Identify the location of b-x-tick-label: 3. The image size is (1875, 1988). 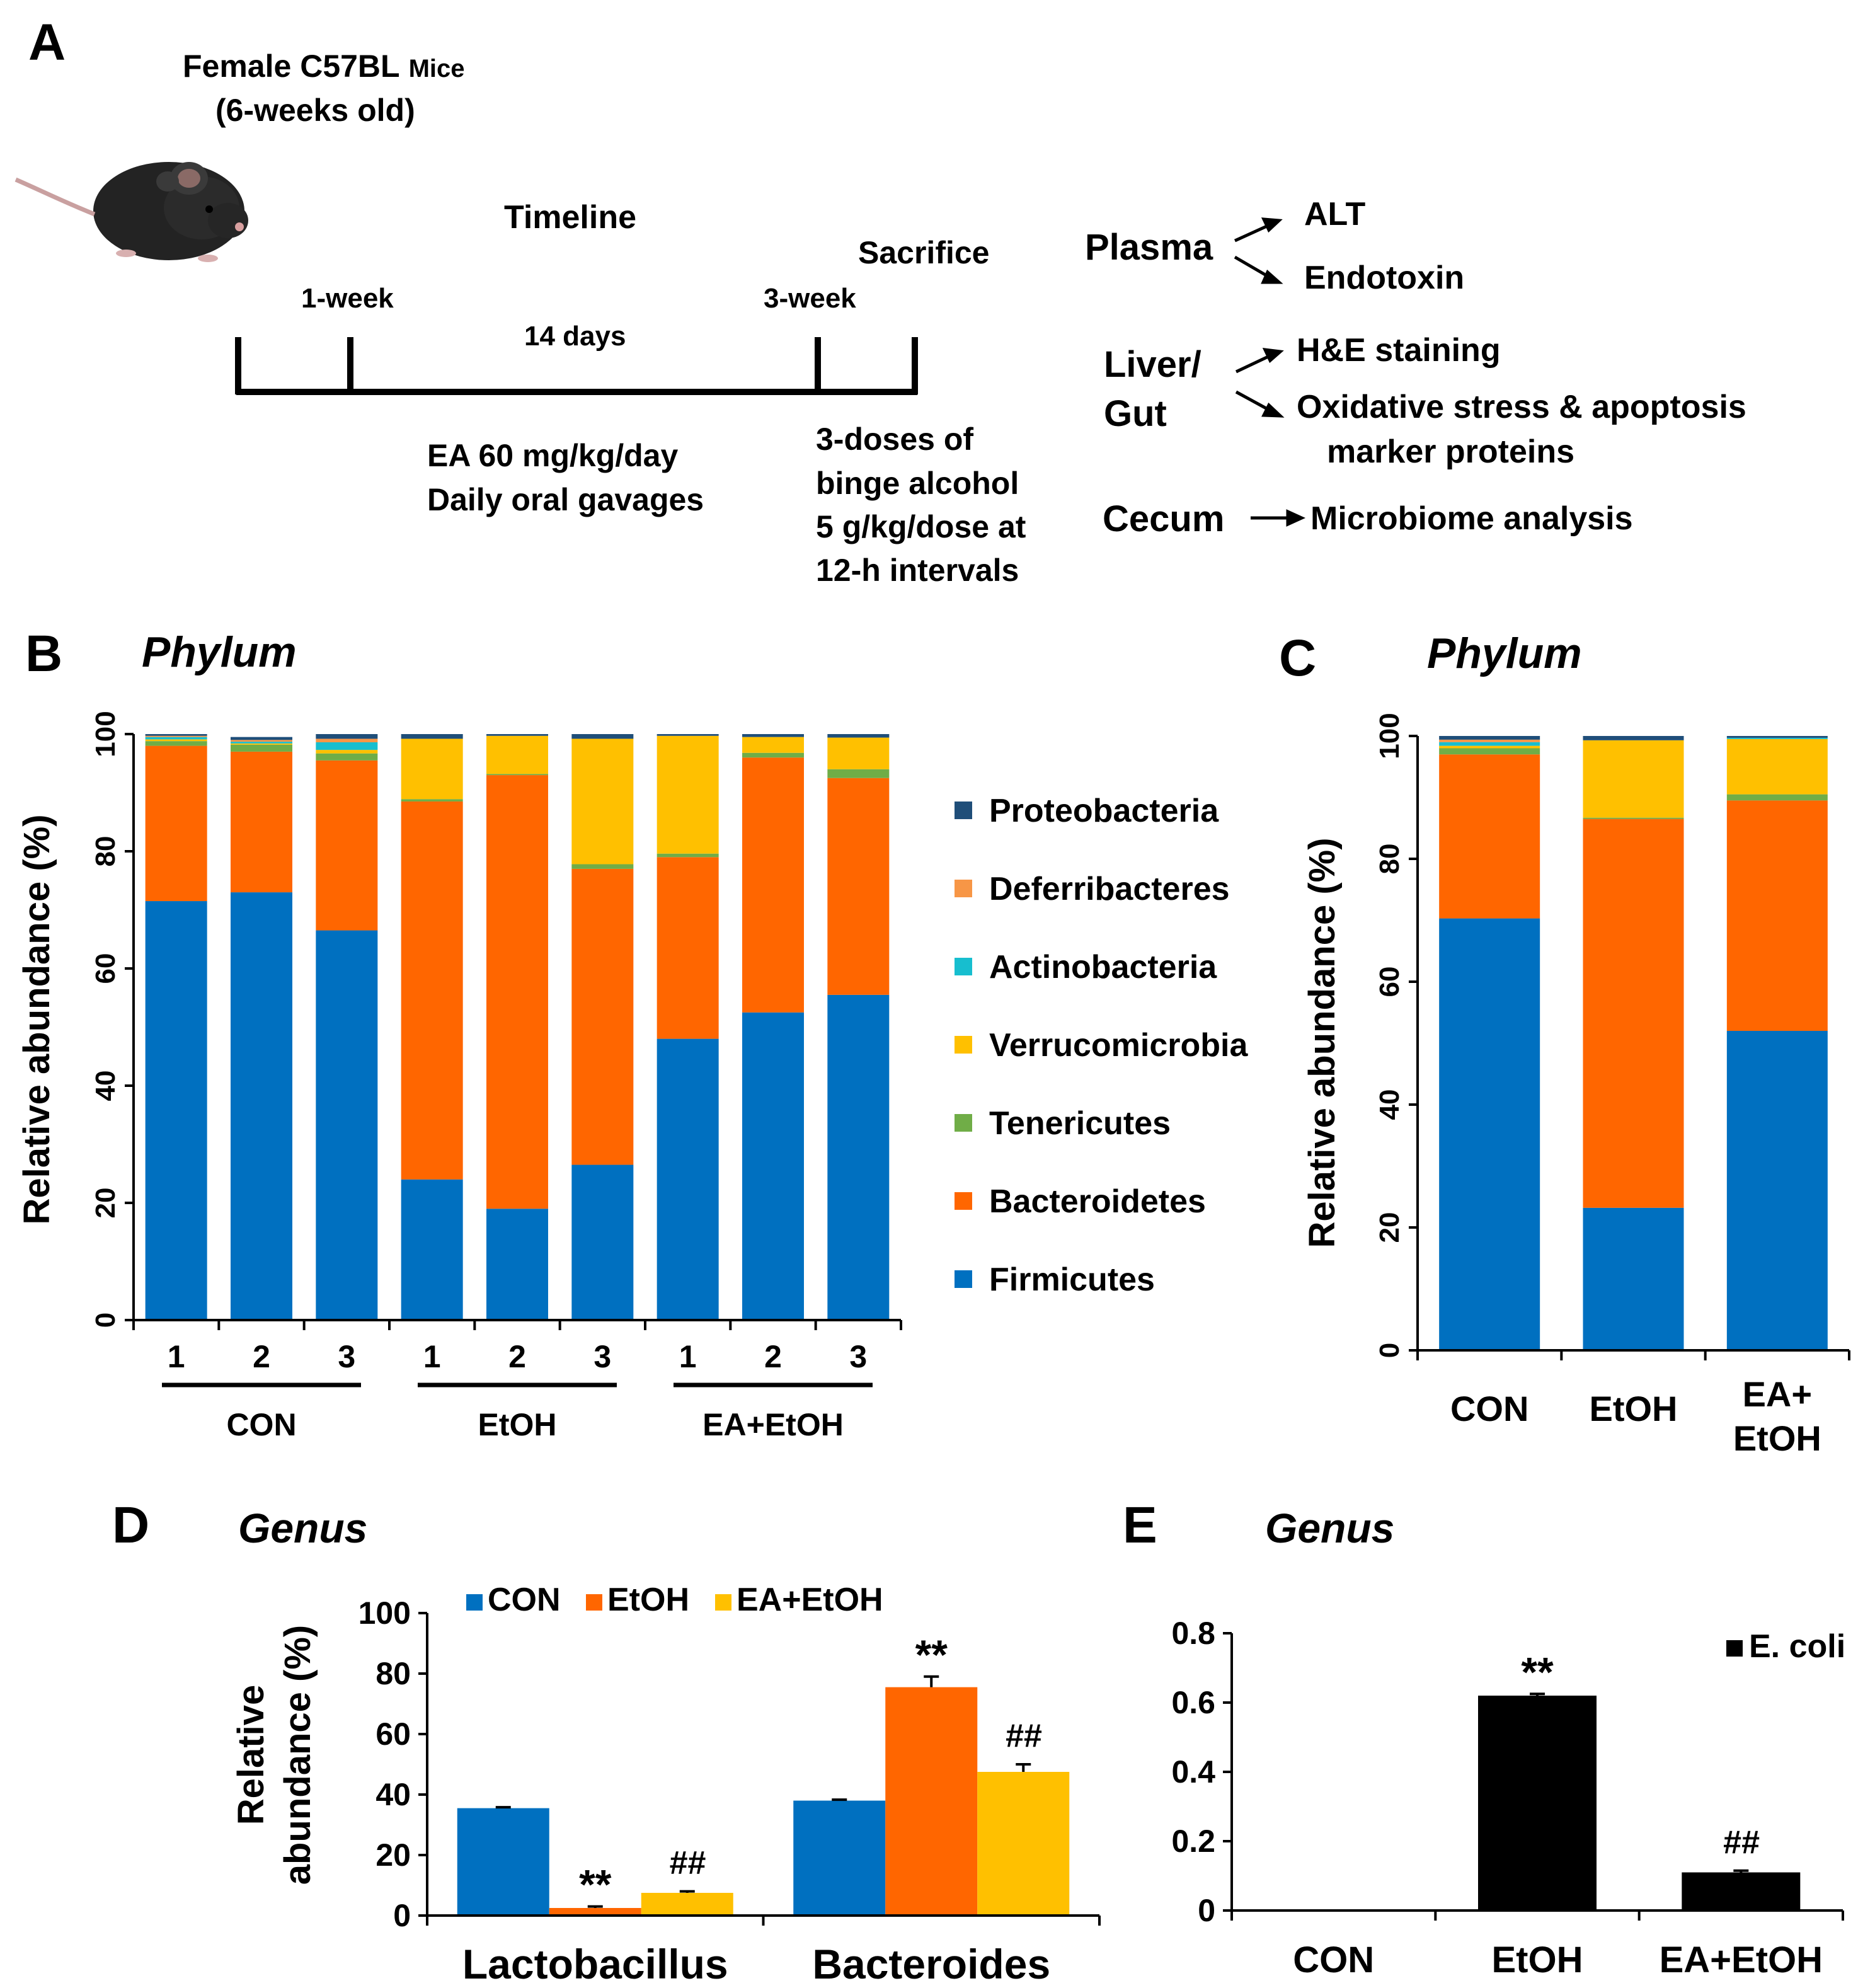
(602, 1356).